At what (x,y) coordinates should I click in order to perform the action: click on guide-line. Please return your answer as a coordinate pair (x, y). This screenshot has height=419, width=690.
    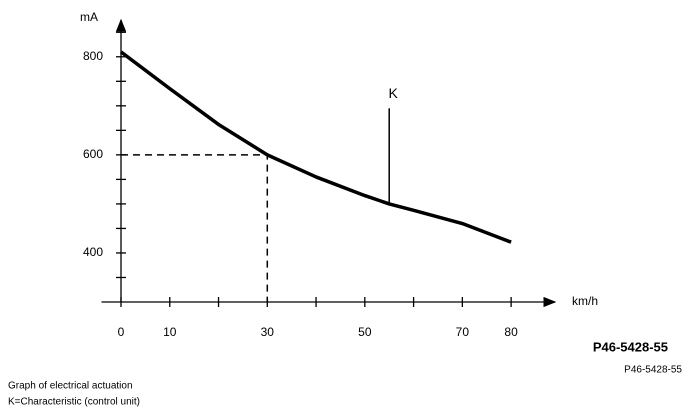
    Looking at the image, I should click on (195, 228).